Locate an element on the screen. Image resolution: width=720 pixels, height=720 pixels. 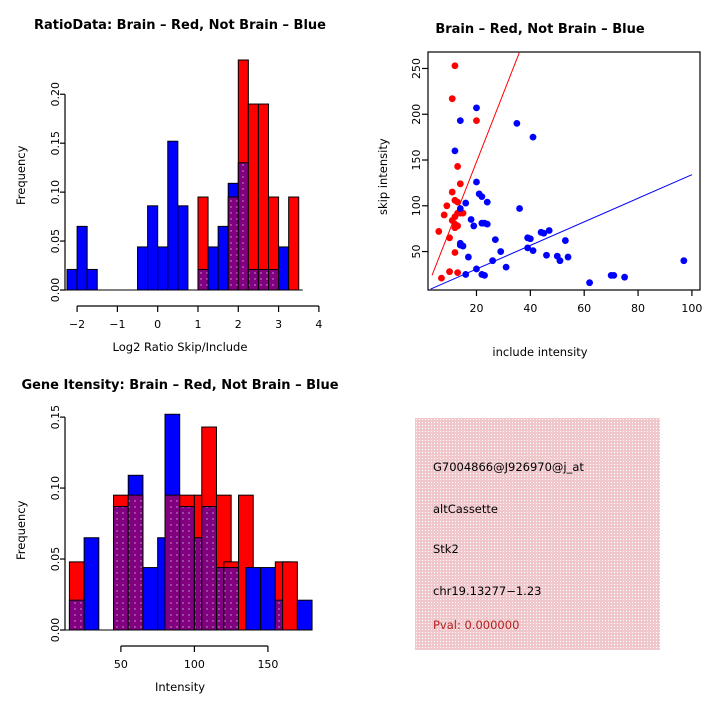
svg-text: 2 is located at coordinates (238, 324).